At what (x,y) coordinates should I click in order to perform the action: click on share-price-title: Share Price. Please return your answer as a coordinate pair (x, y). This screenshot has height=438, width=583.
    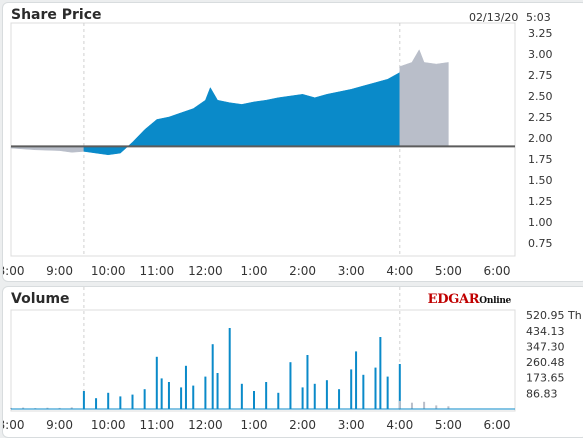
    Looking at the image, I should click on (56, 15).